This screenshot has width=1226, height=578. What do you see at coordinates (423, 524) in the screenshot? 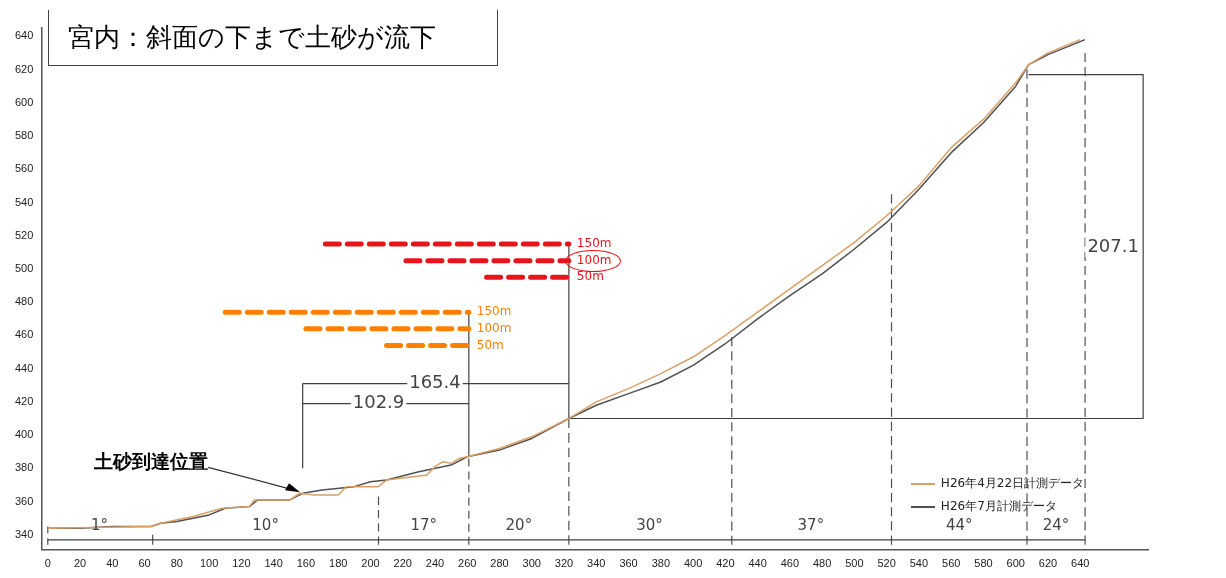
I see `annotation: 17°` at bounding box center [423, 524].